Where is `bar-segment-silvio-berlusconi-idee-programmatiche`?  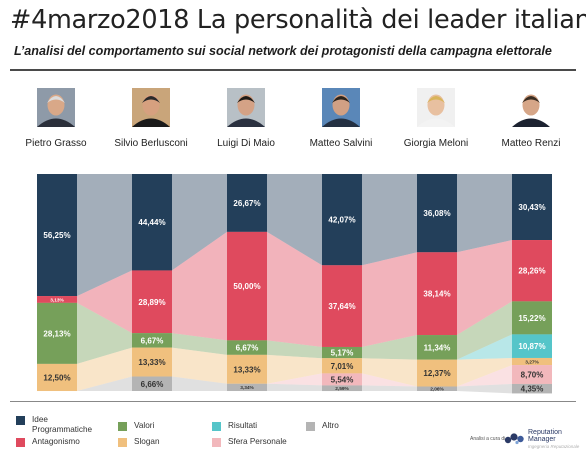 bar-segment-silvio-berlusconi-idee-programmatiche is located at coordinates (152, 222).